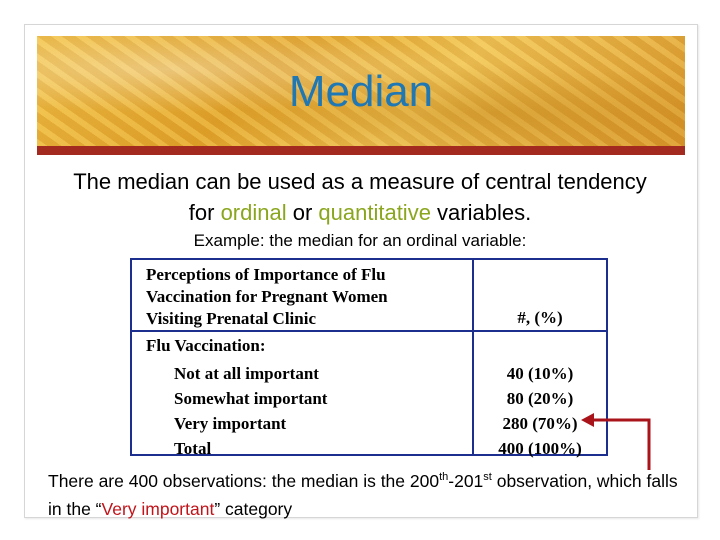  I want to click on table-header-line: Visiting Prenatal Clinic, so click(231, 318).